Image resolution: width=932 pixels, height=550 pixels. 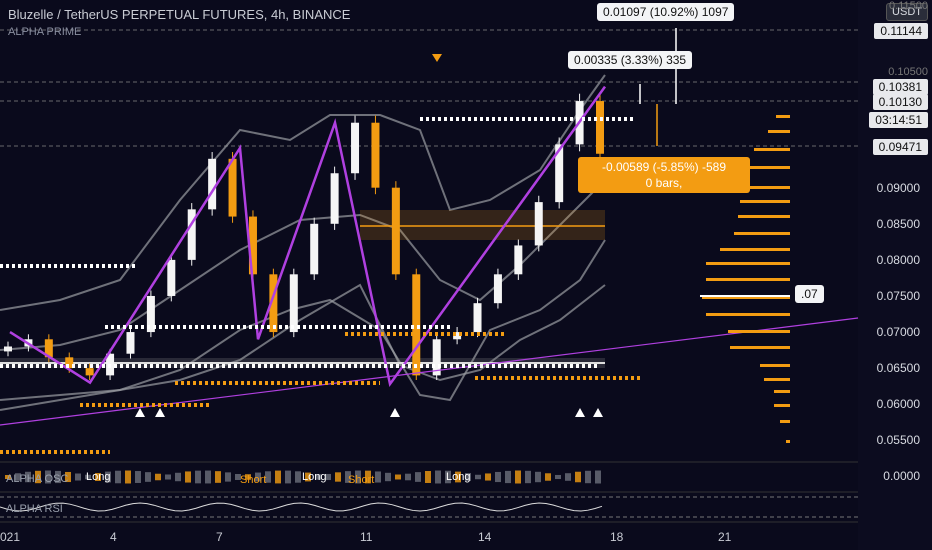 What do you see at coordinates (898, 404) in the screenshot?
I see `price-tick-6: 0.06000` at bounding box center [898, 404].